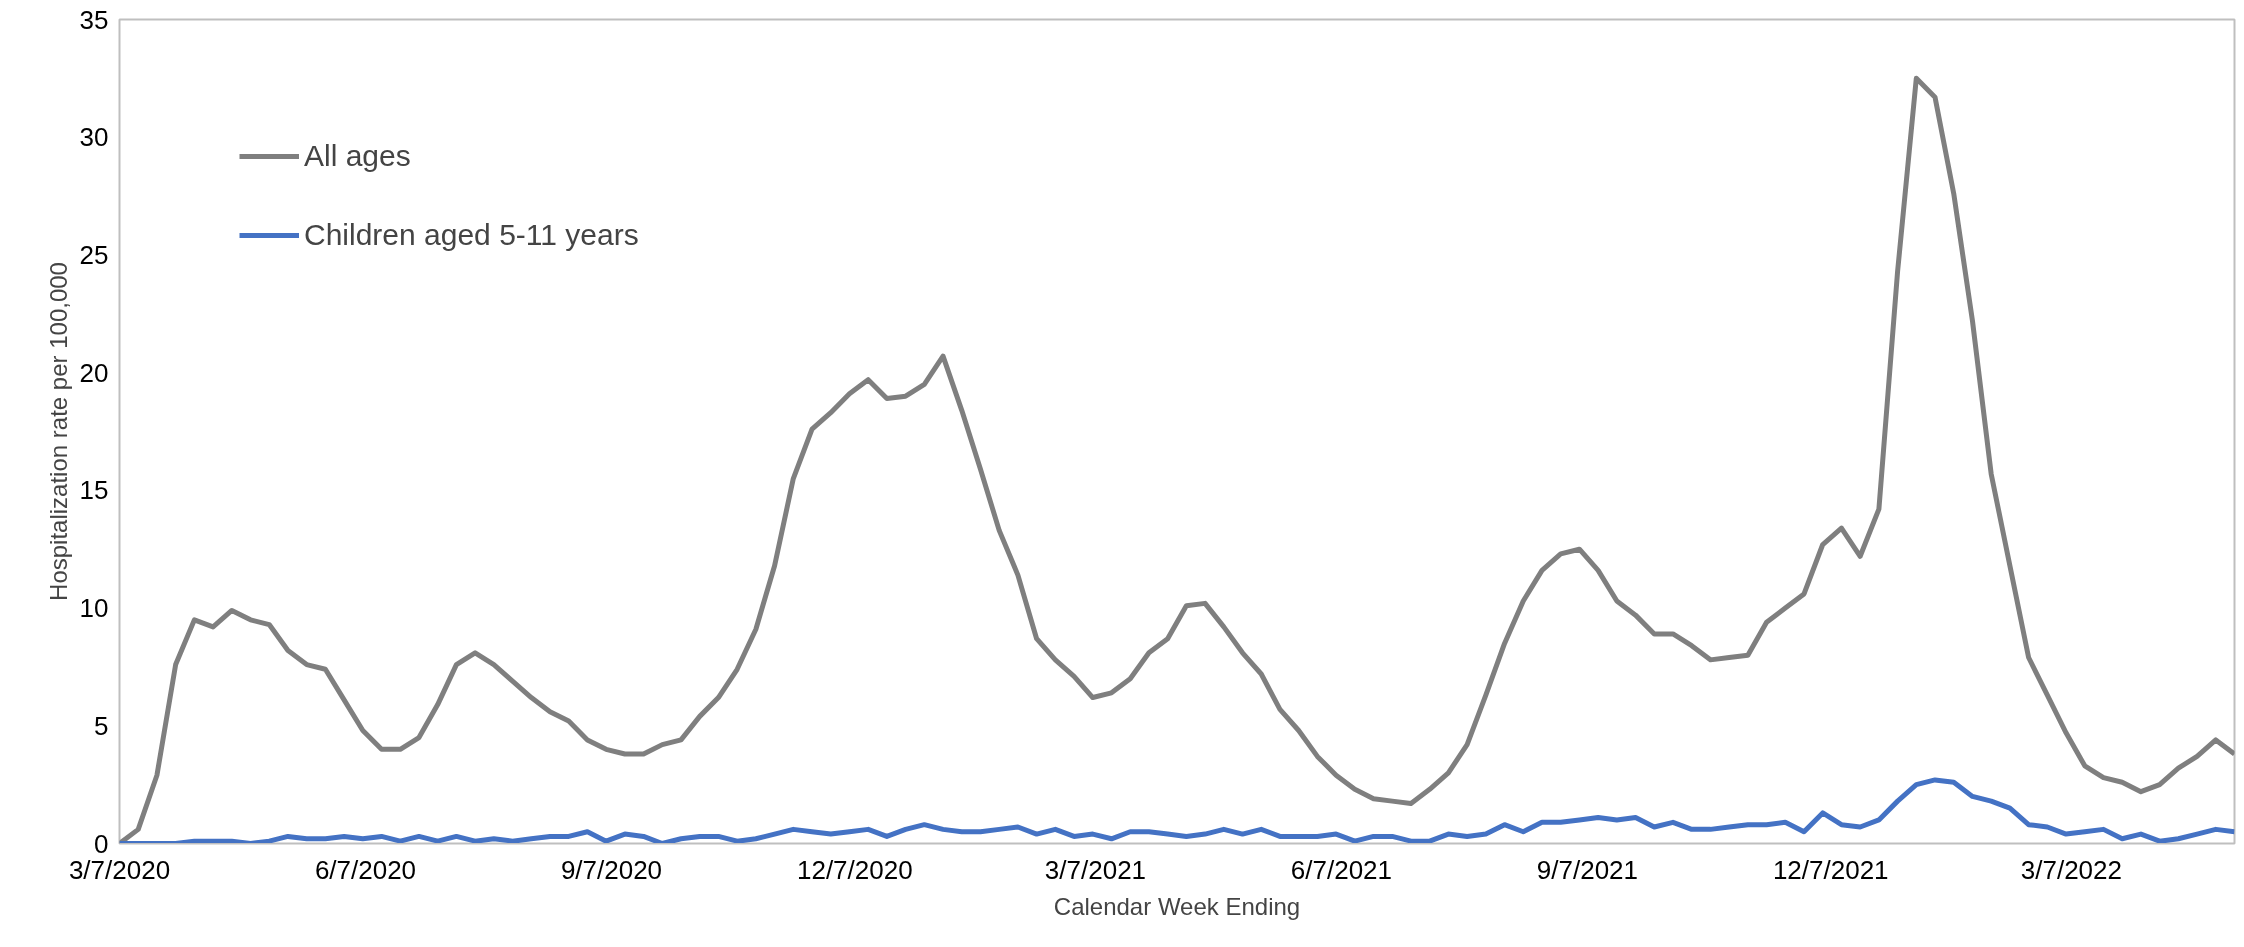 This screenshot has width=2244, height=947. What do you see at coordinates (94, 254) in the screenshot?
I see `y-tick-label: 25` at bounding box center [94, 254].